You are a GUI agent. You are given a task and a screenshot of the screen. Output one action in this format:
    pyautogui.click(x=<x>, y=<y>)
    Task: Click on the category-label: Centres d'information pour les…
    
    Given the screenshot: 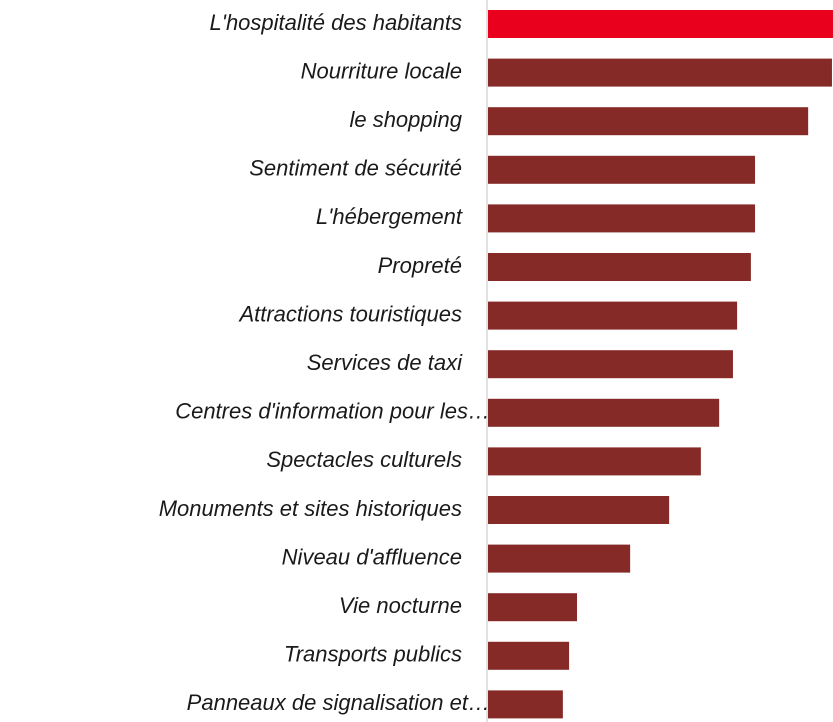 What is the action you would take?
    pyautogui.click(x=332, y=411)
    